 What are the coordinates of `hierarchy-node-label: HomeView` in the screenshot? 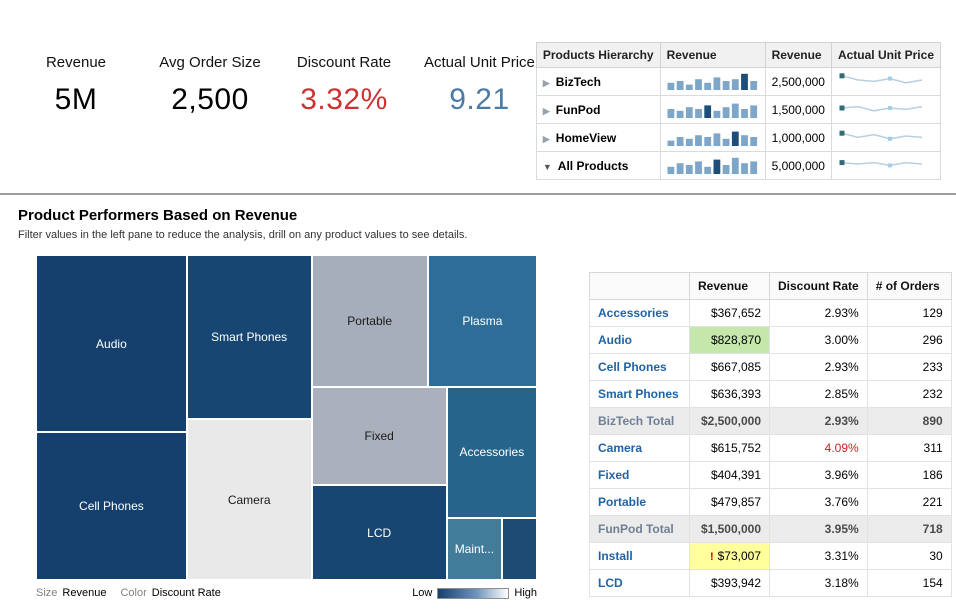 It's located at (586, 137).